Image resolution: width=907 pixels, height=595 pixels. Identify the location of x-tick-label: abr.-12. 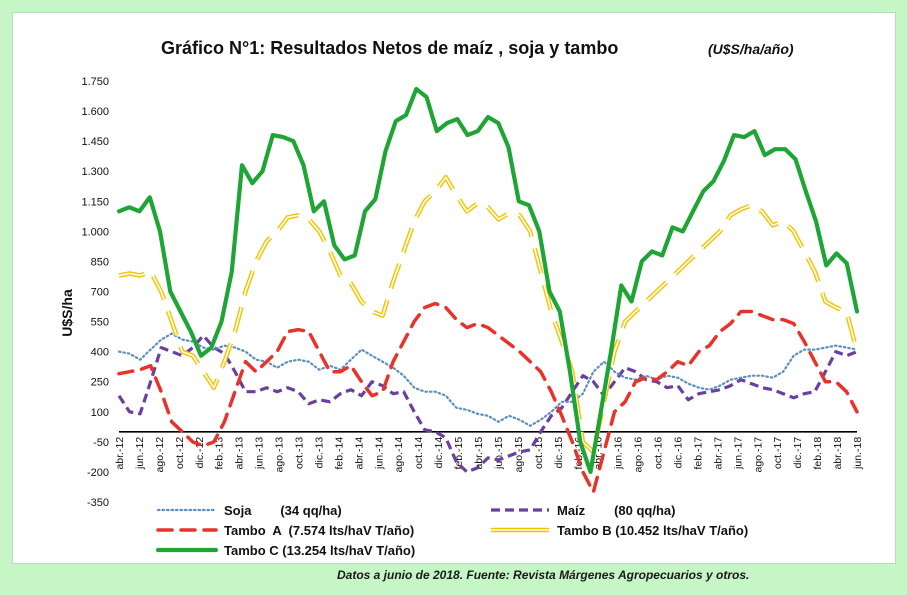
(120, 453).